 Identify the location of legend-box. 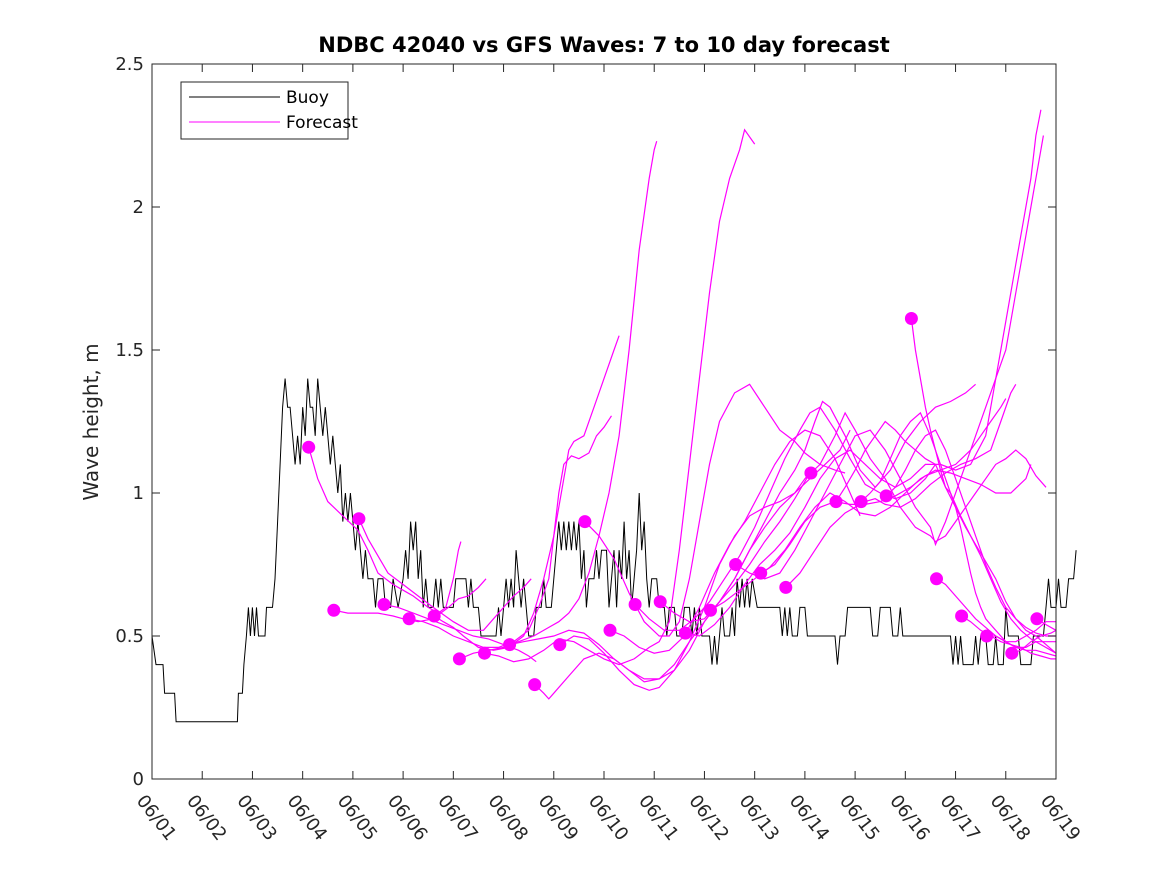
(264, 110).